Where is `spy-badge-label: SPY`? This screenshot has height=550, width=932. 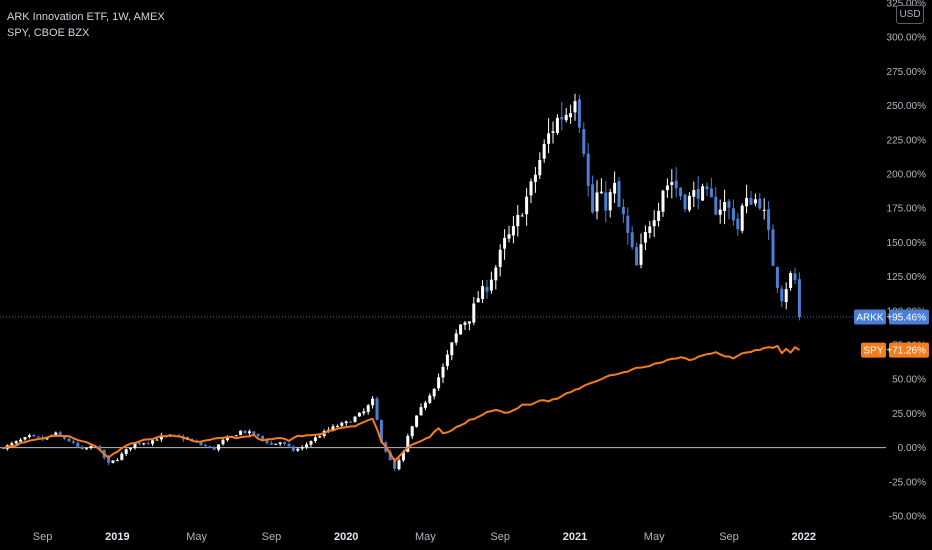
spy-badge-label: SPY is located at coordinates (873, 351).